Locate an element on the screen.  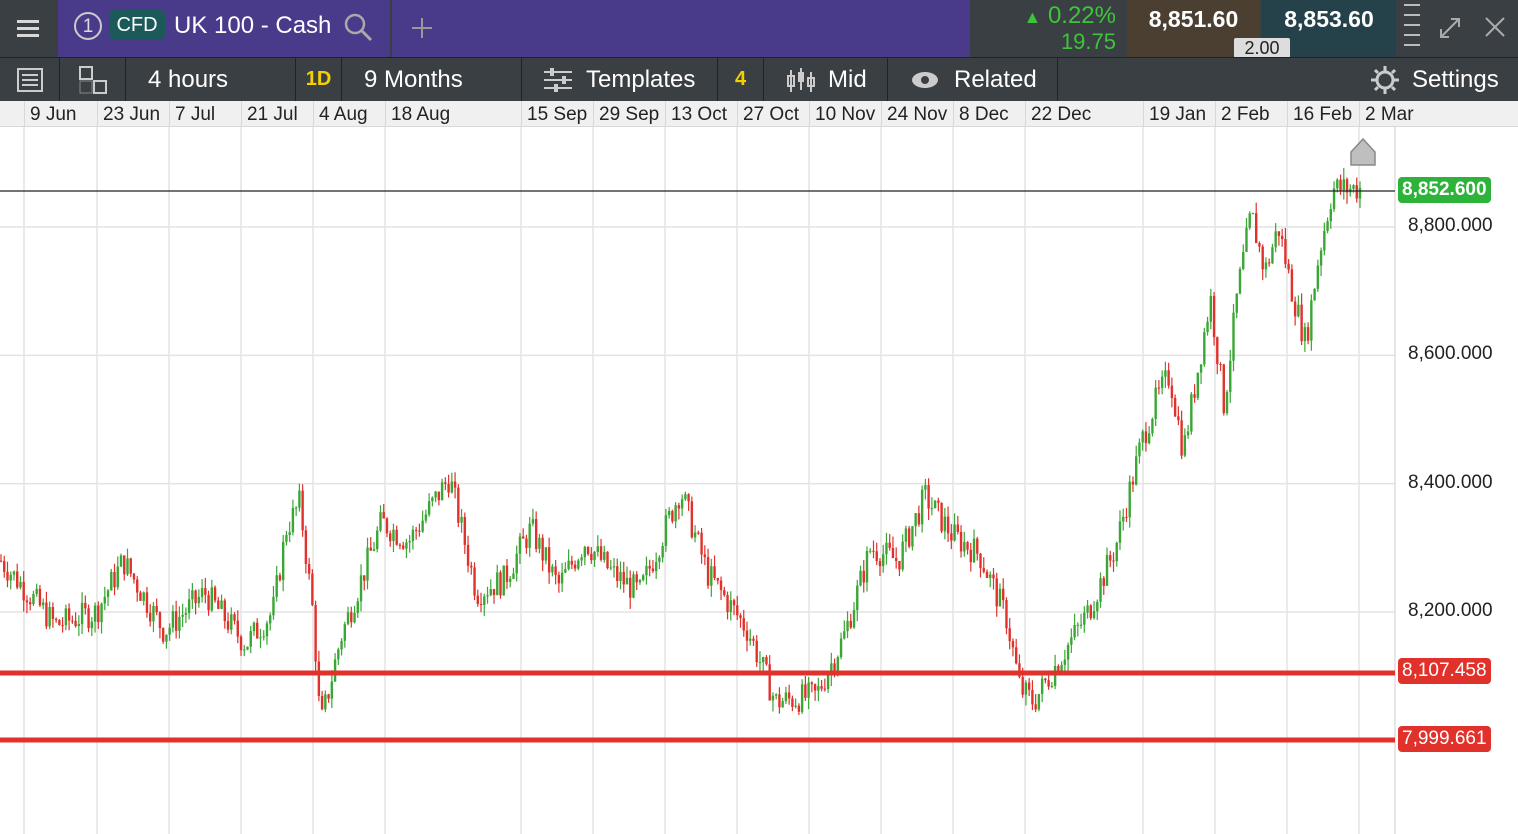
search-icon is located at coordinates (358, 27).